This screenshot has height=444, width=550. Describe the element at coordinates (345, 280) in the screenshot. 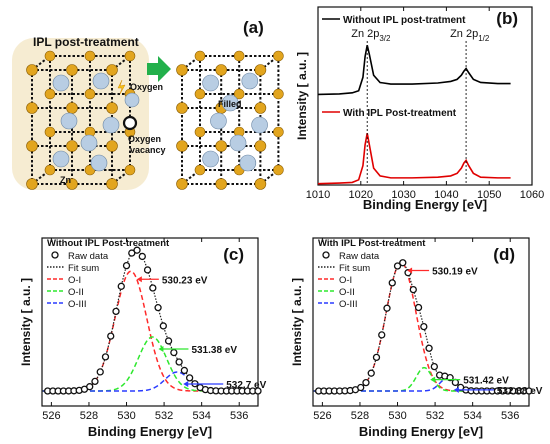

I see `legend-entry: O-I` at that location.